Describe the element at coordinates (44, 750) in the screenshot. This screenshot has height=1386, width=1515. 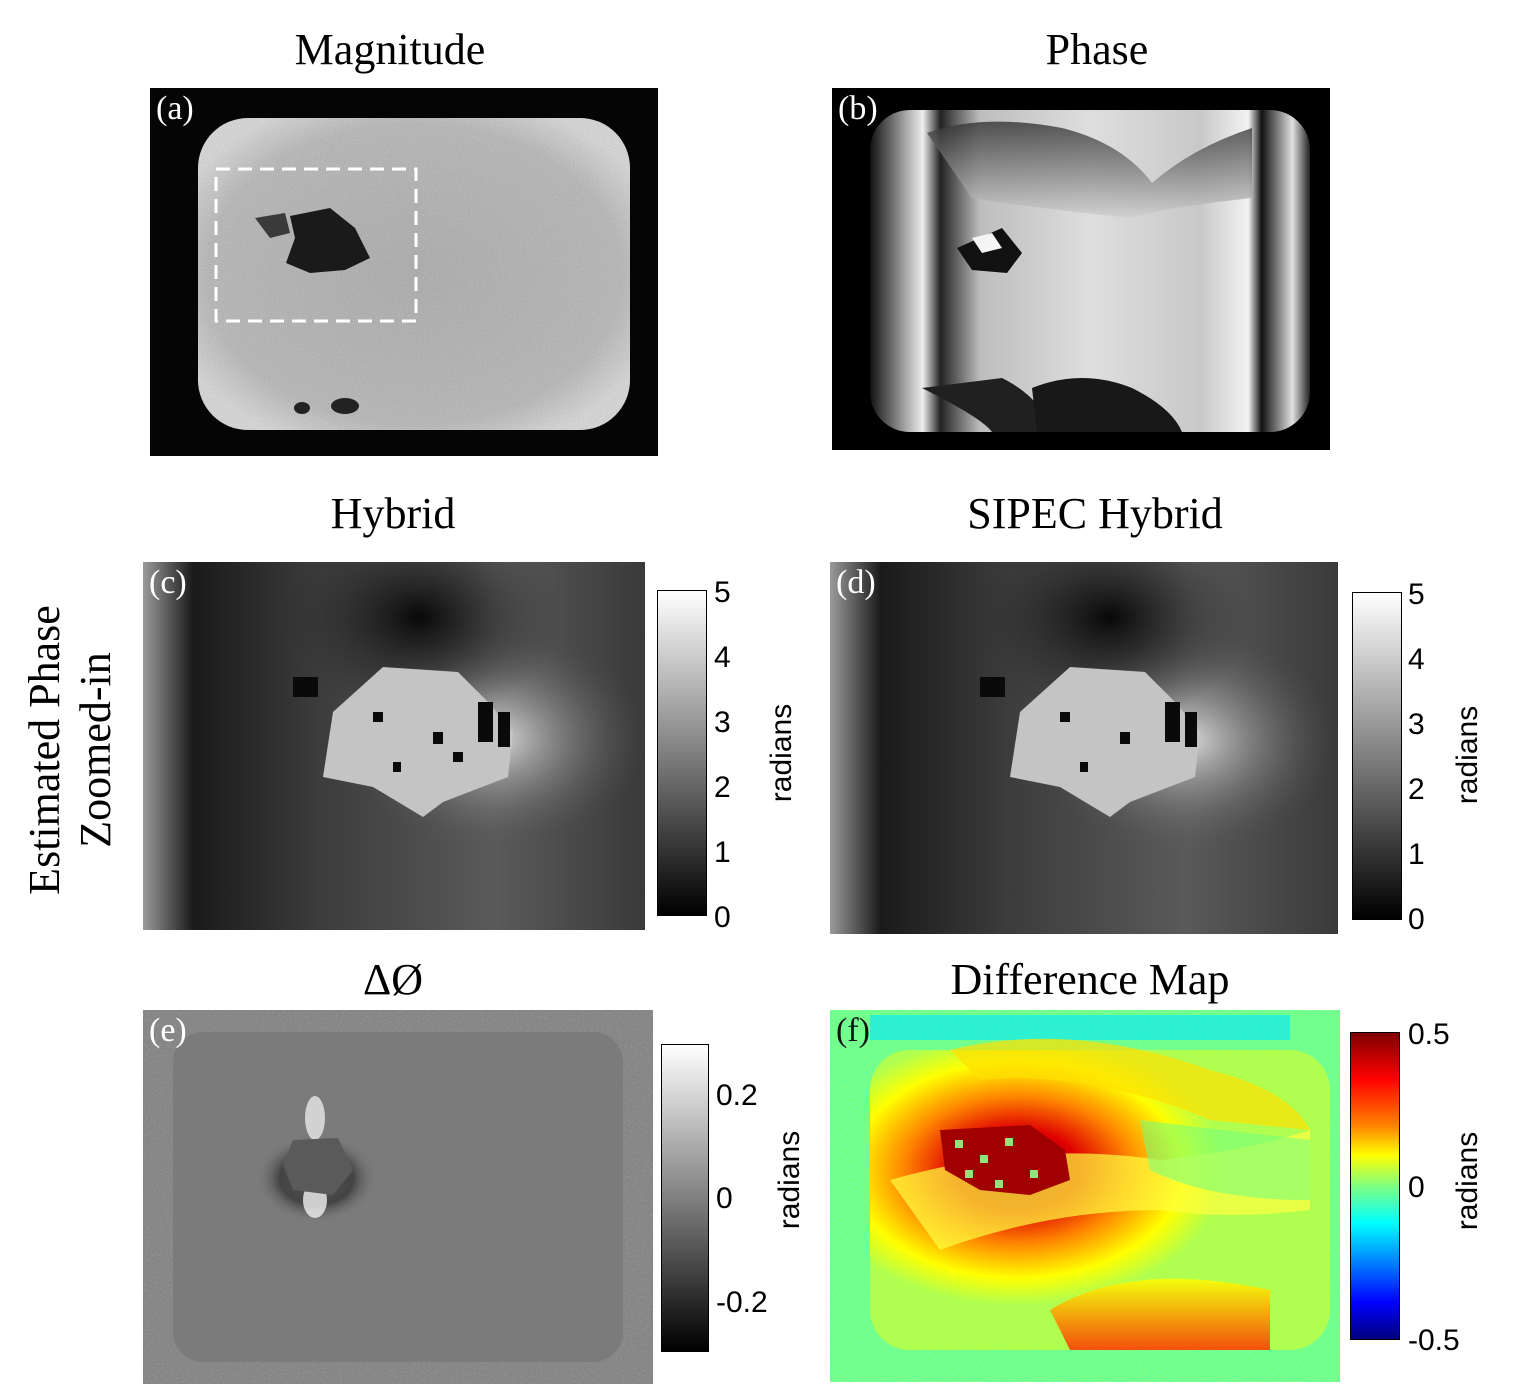
I see `row-label-line1: Estimated Phase` at that location.